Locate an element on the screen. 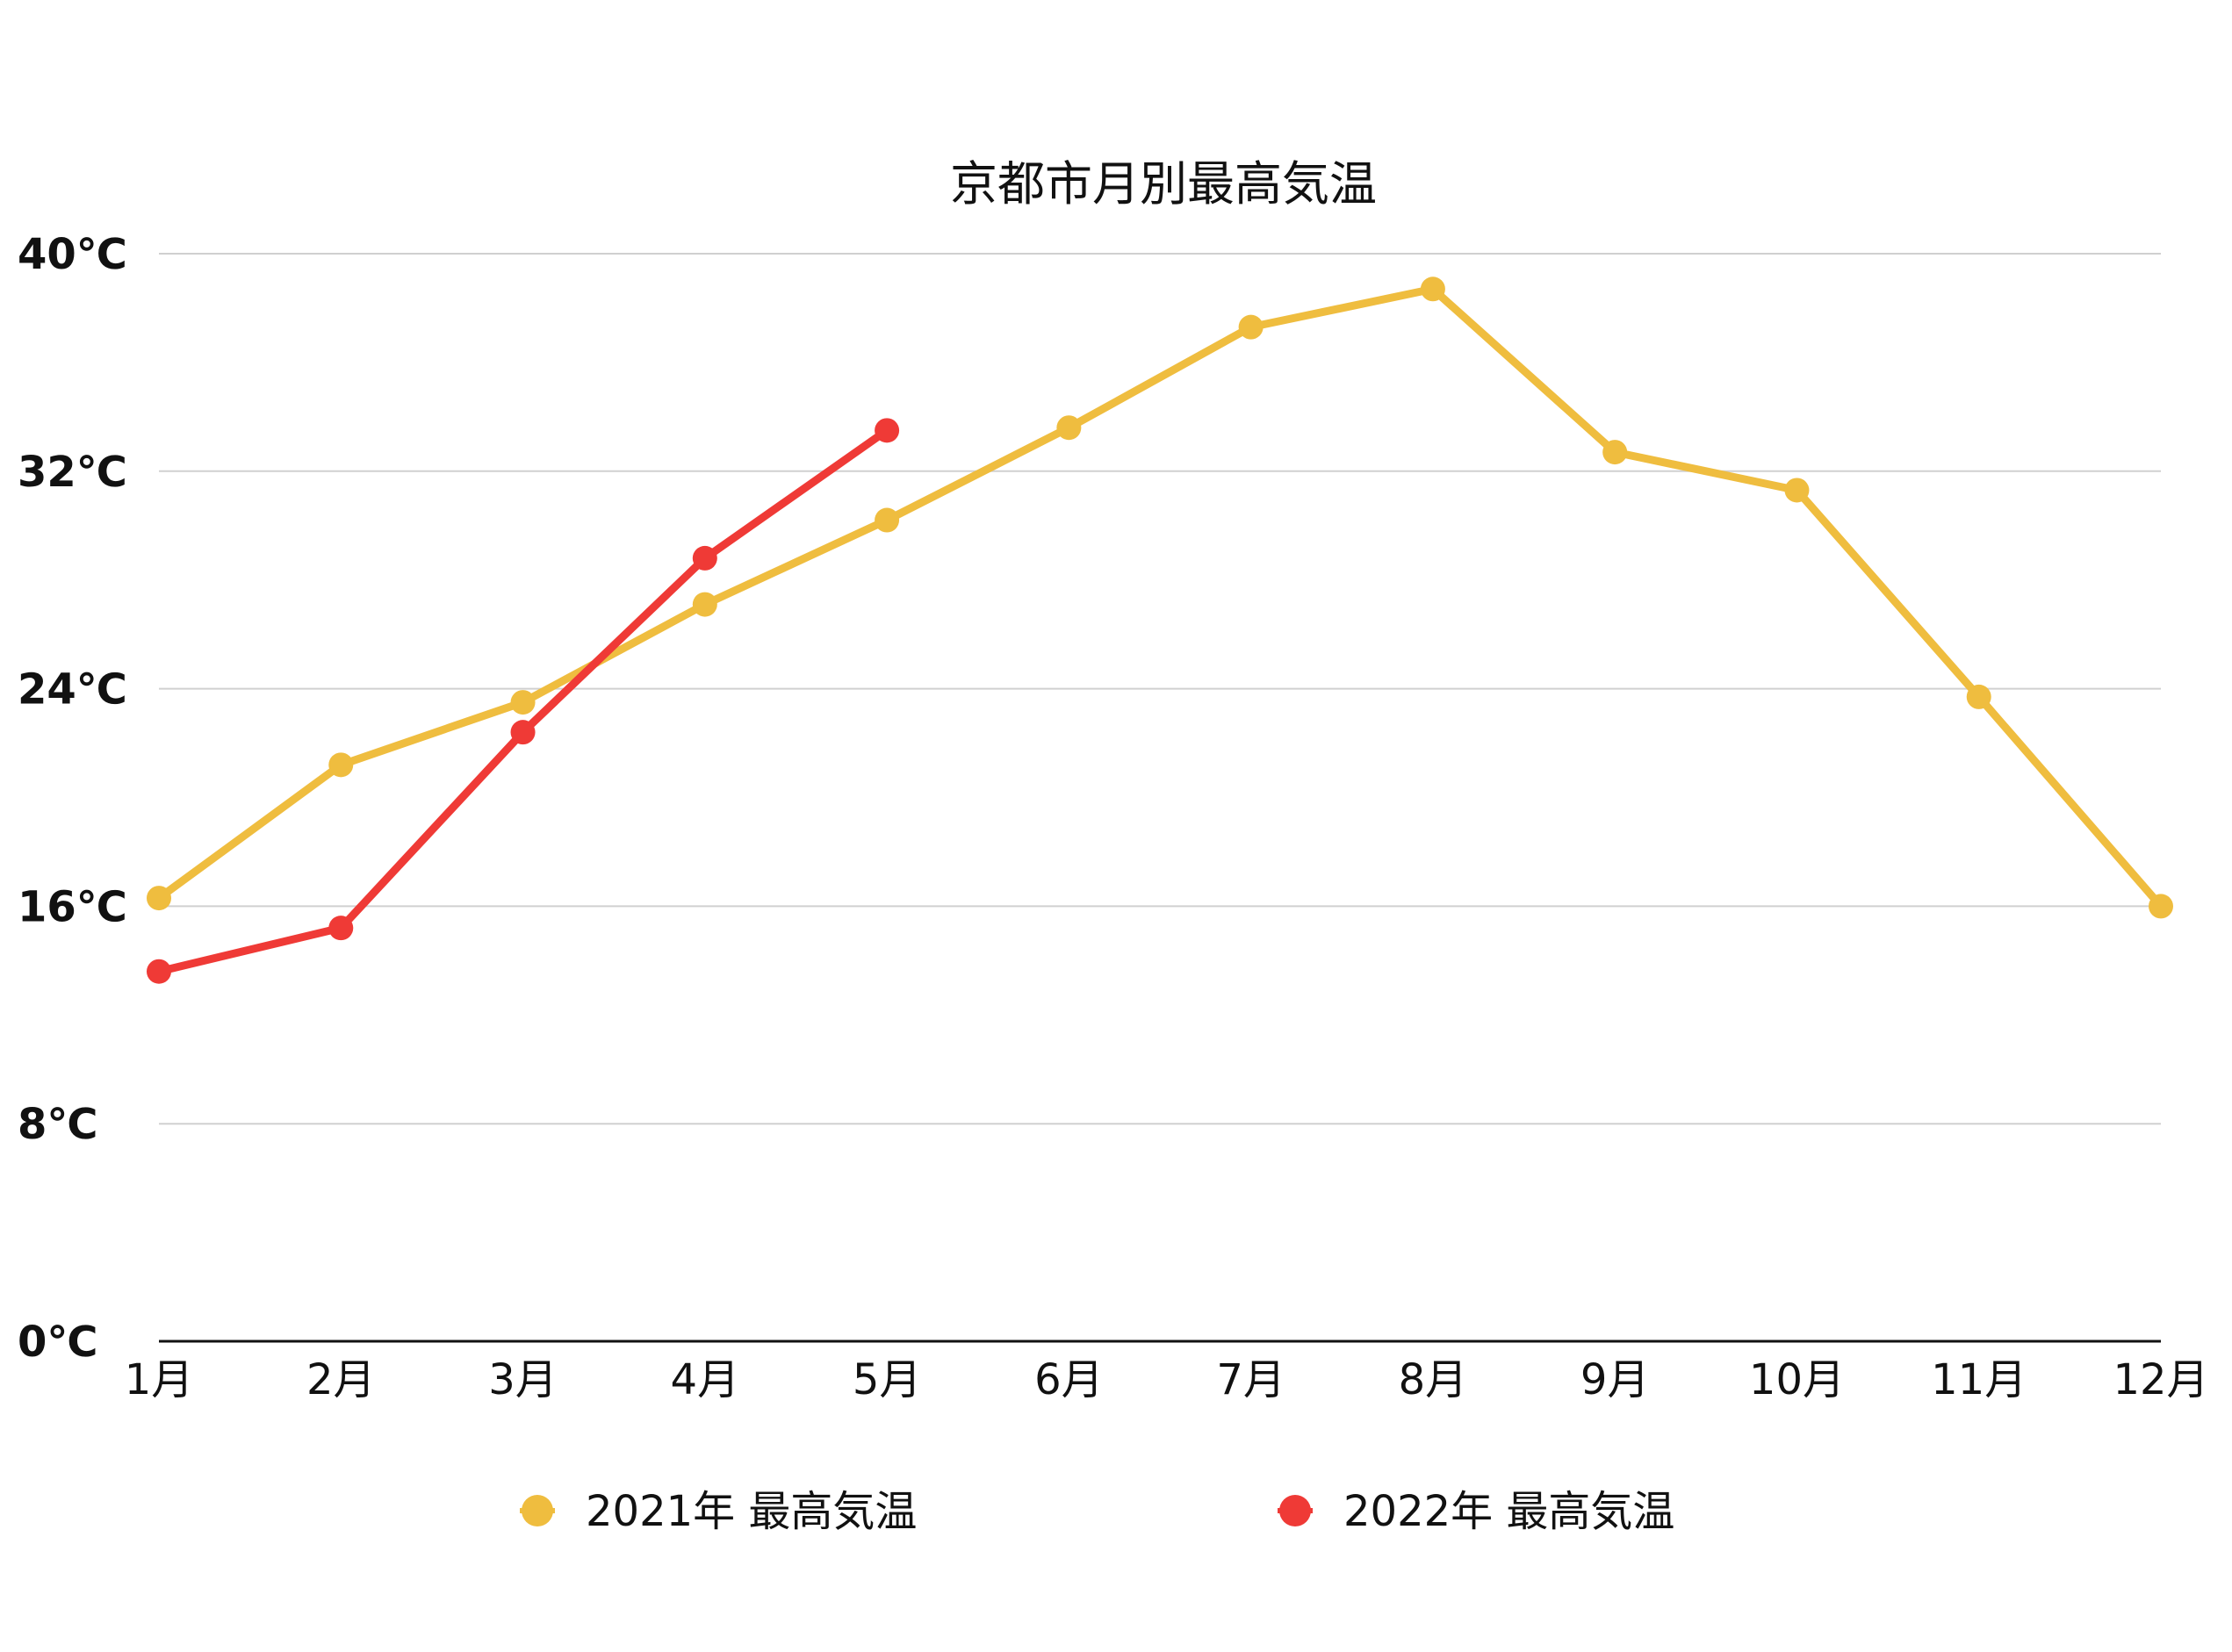  x-tick-label: 10月 is located at coordinates (1797, 1379).